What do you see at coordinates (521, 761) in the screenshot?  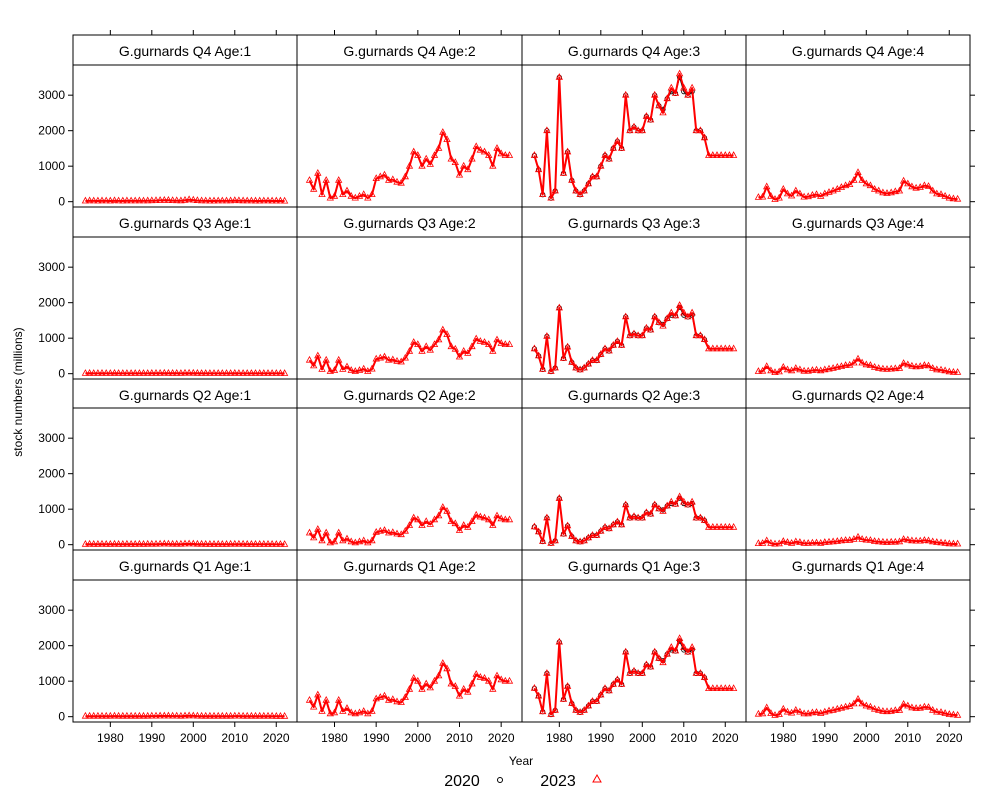 I see `x-axis-title: Year` at bounding box center [521, 761].